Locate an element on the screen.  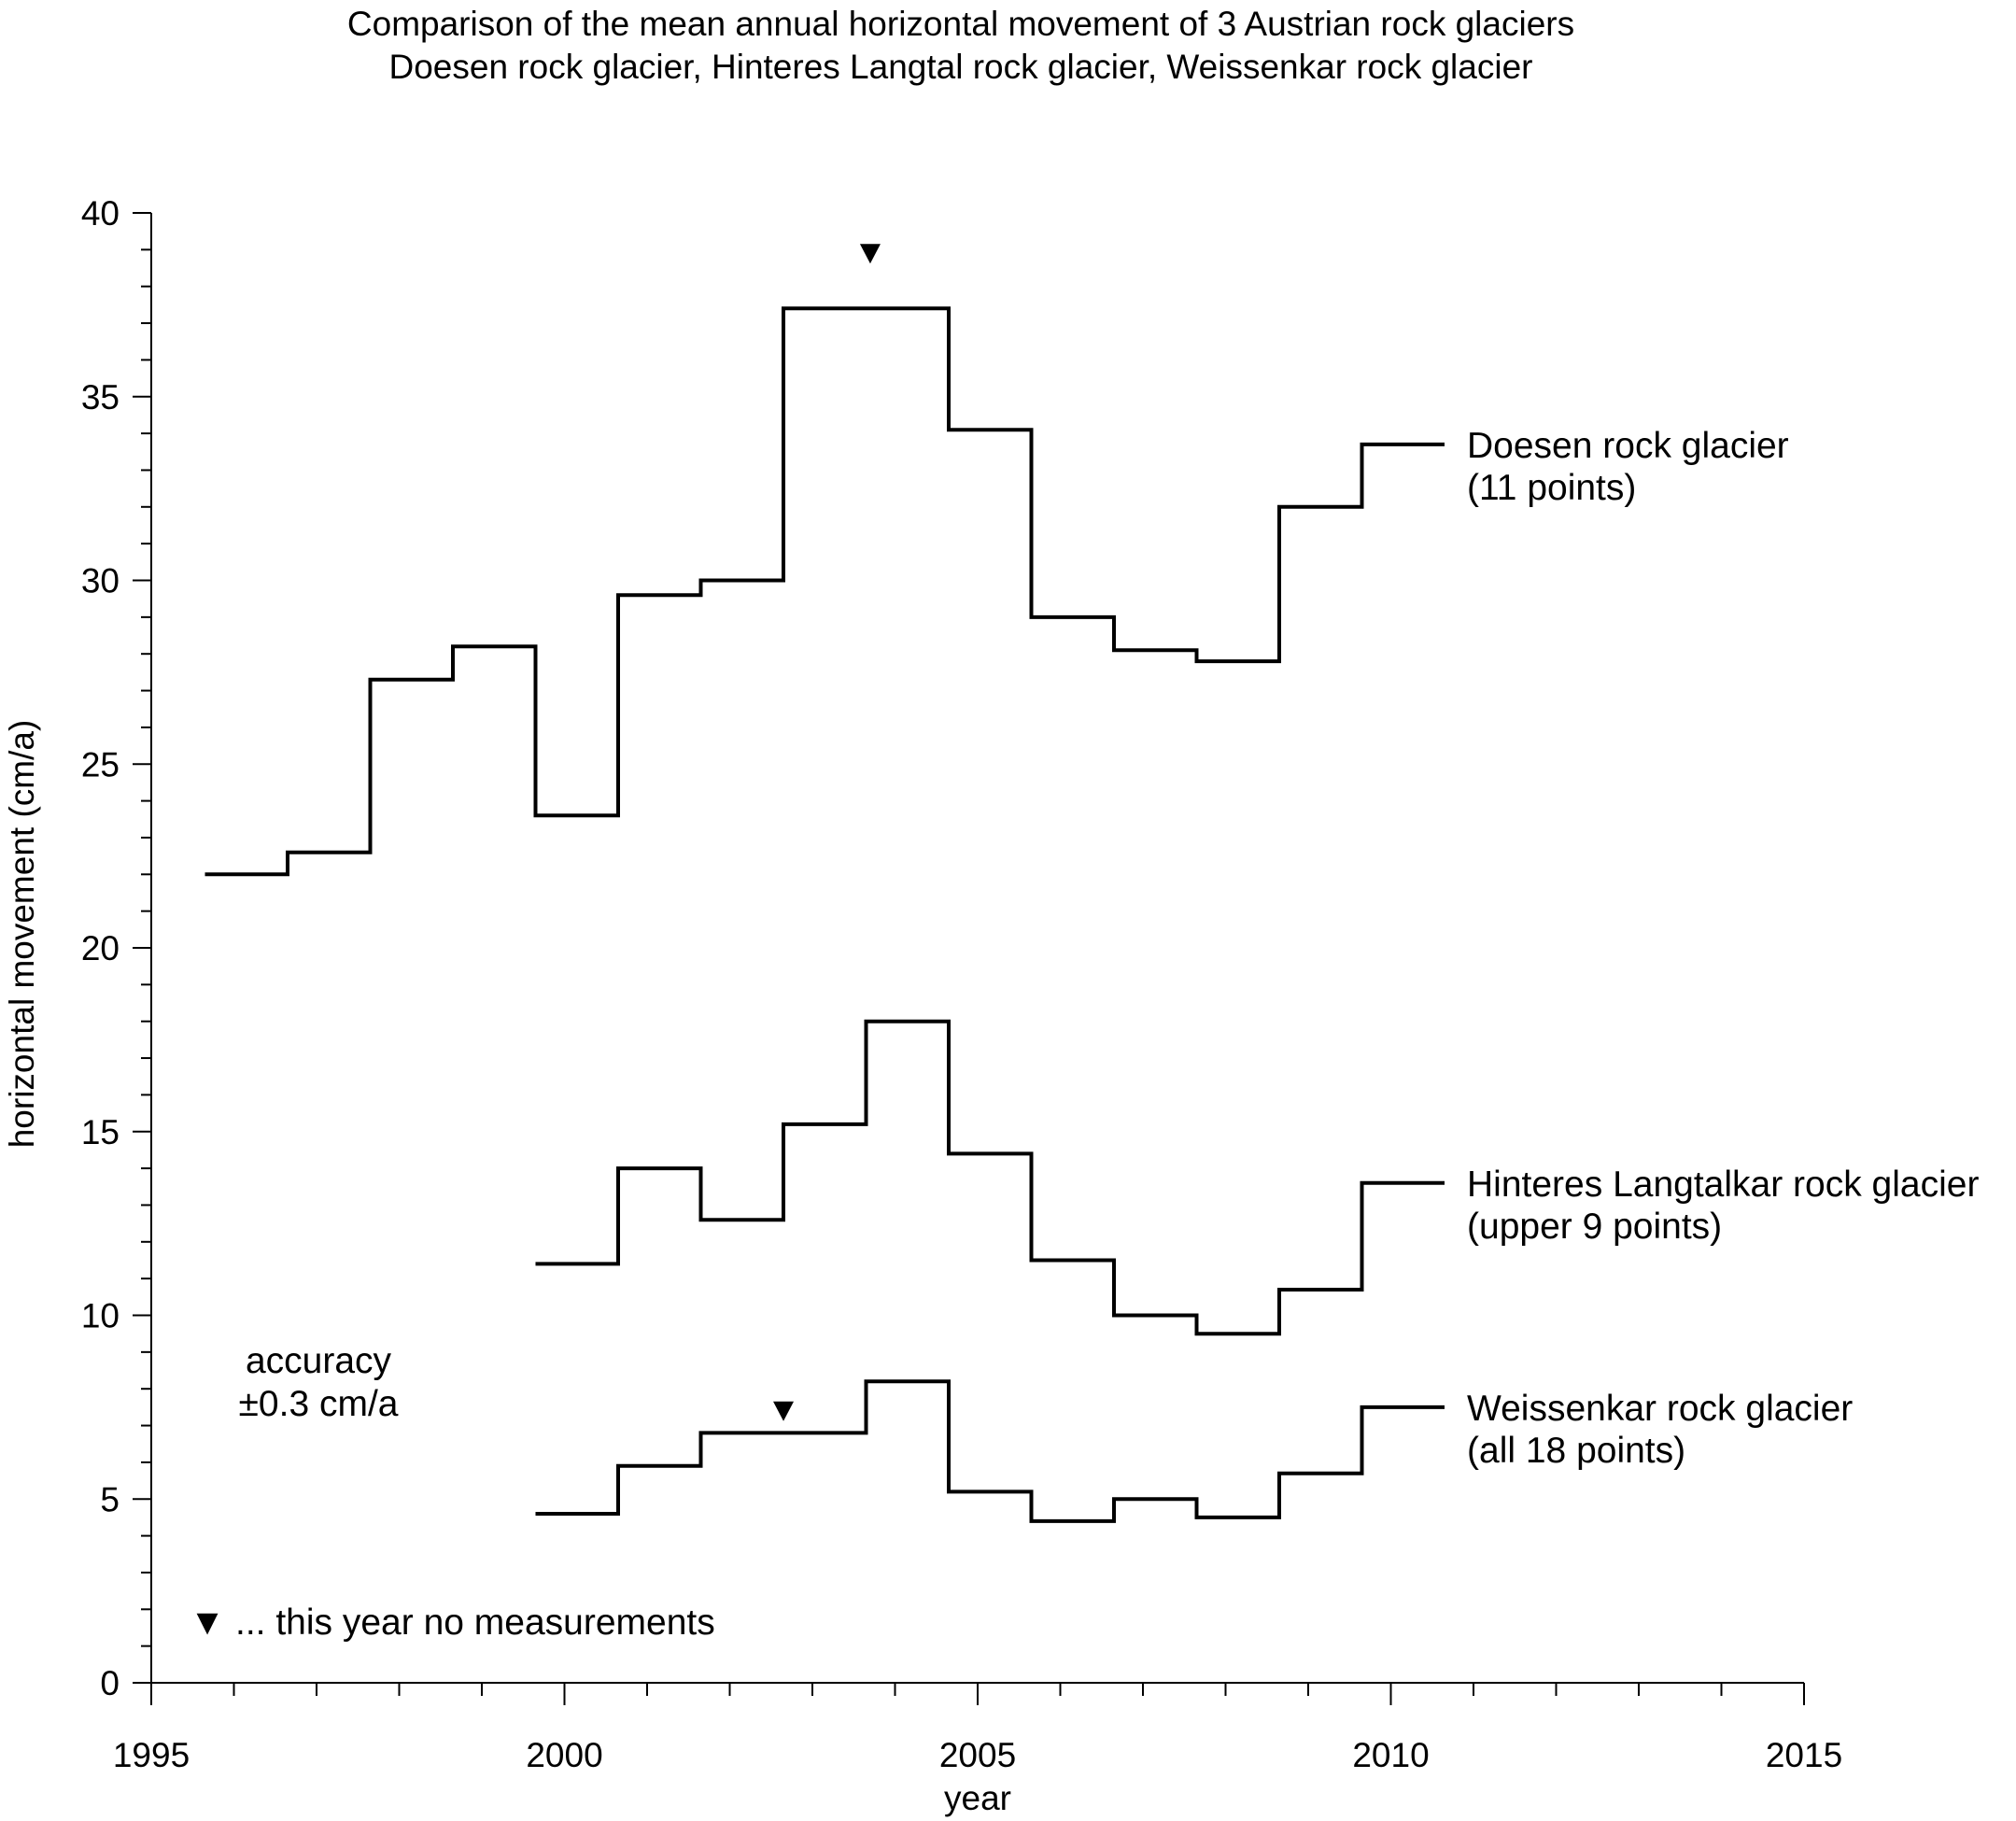
y-tick-label: 15 is located at coordinates (100, 1132).